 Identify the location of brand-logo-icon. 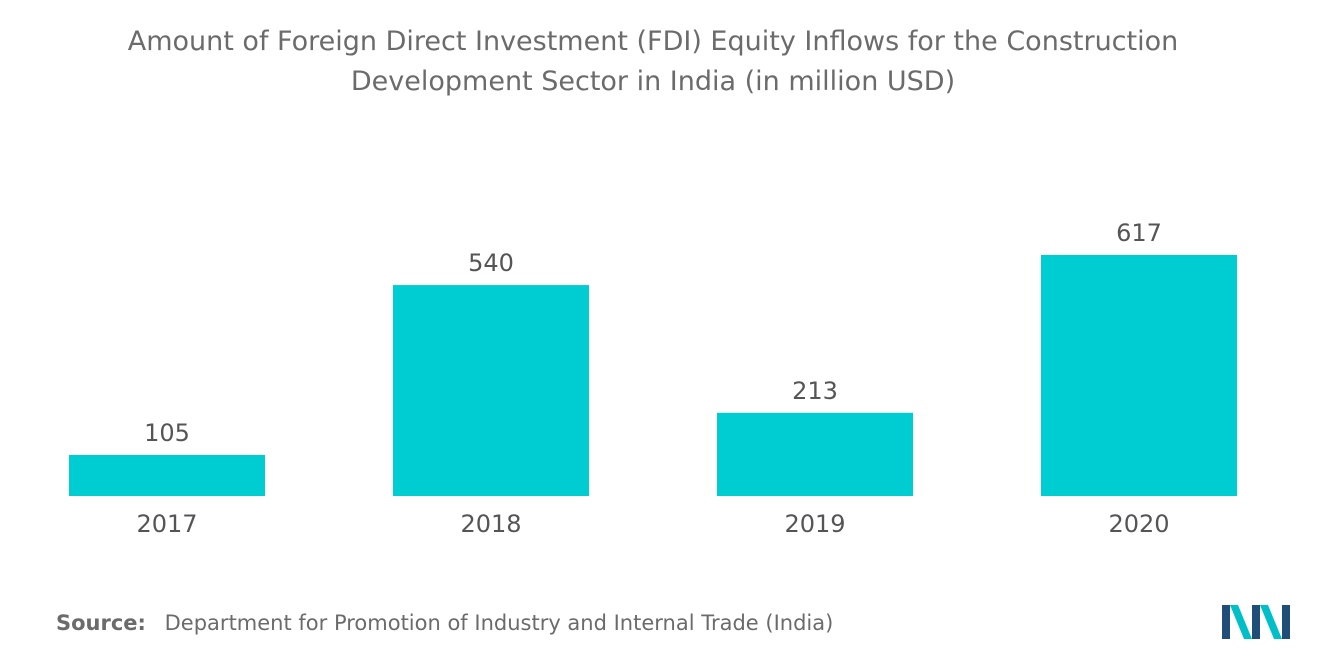
(1256, 622).